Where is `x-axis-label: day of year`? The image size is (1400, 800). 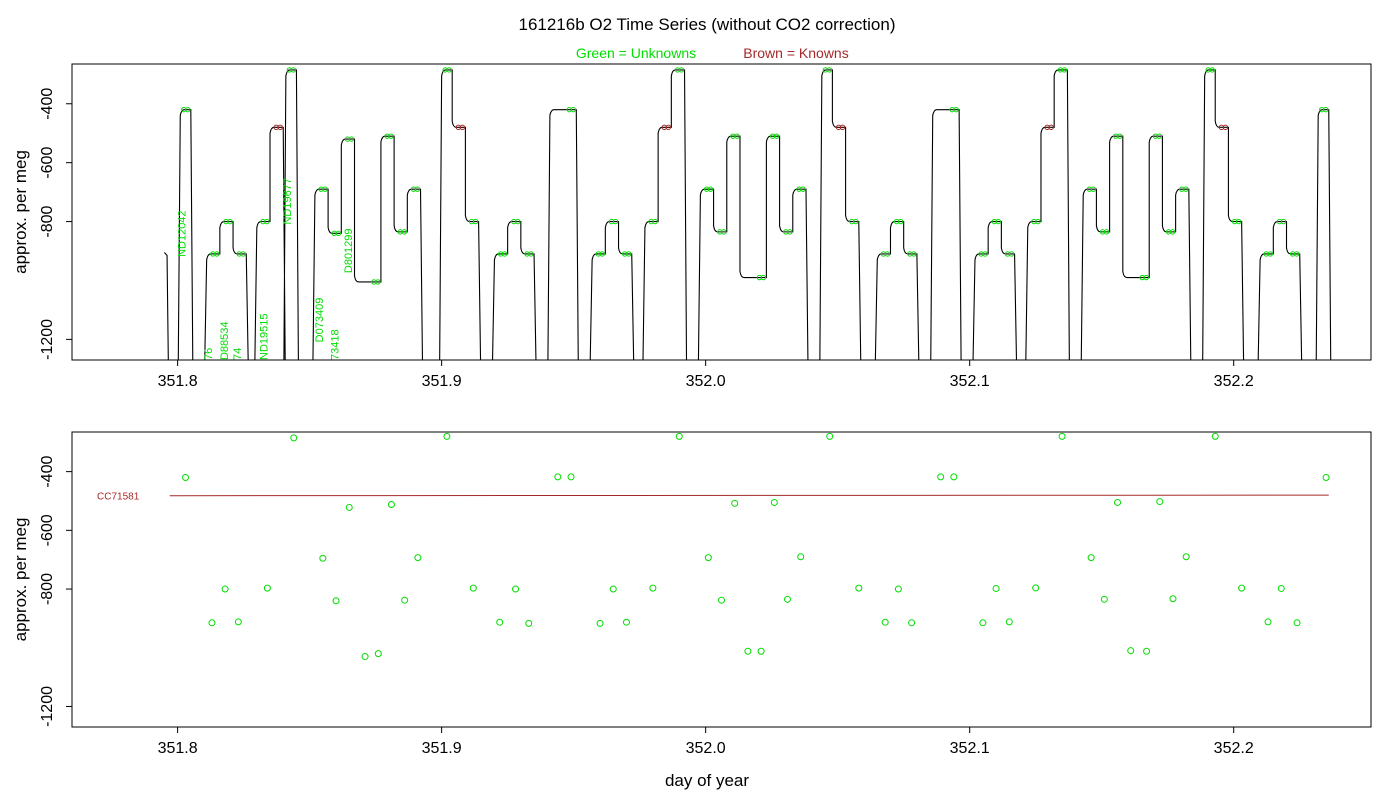 x-axis-label: day of year is located at coordinates (707, 780).